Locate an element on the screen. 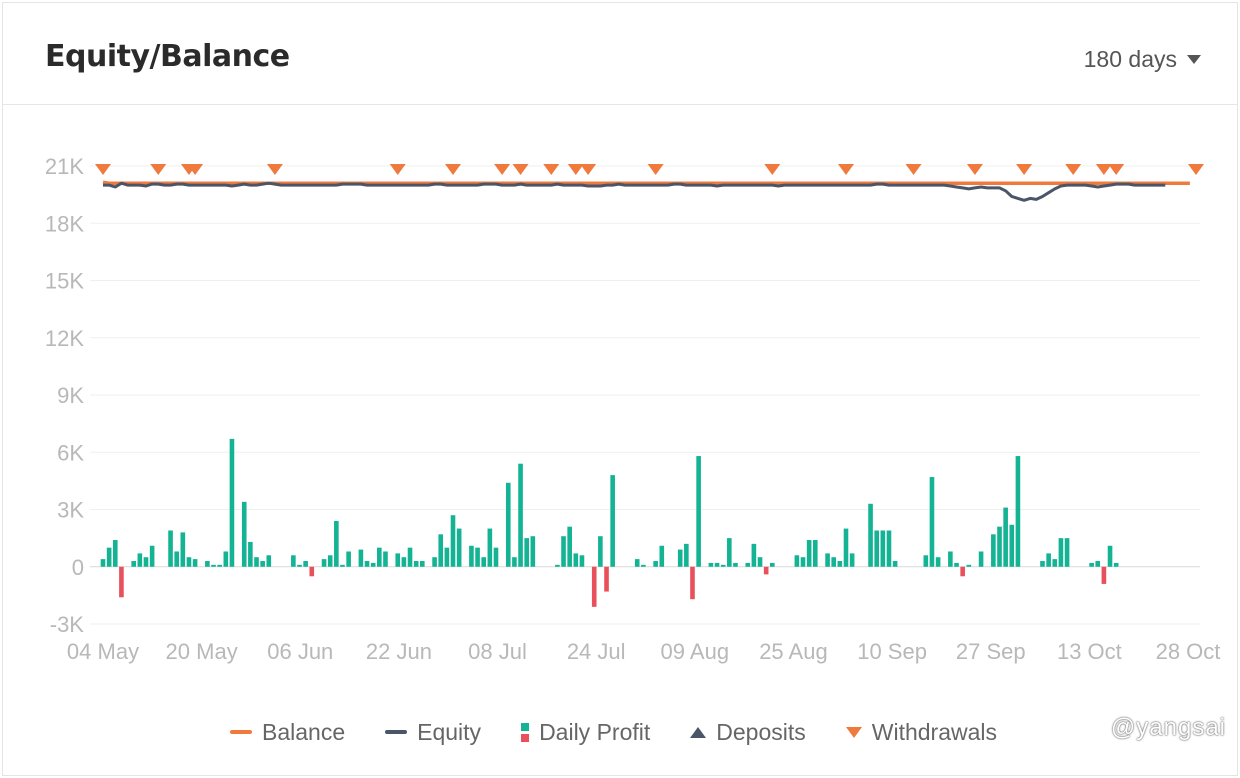 This screenshot has height=778, width=1240. legend-item-equity: Equity is located at coordinates (433, 732).